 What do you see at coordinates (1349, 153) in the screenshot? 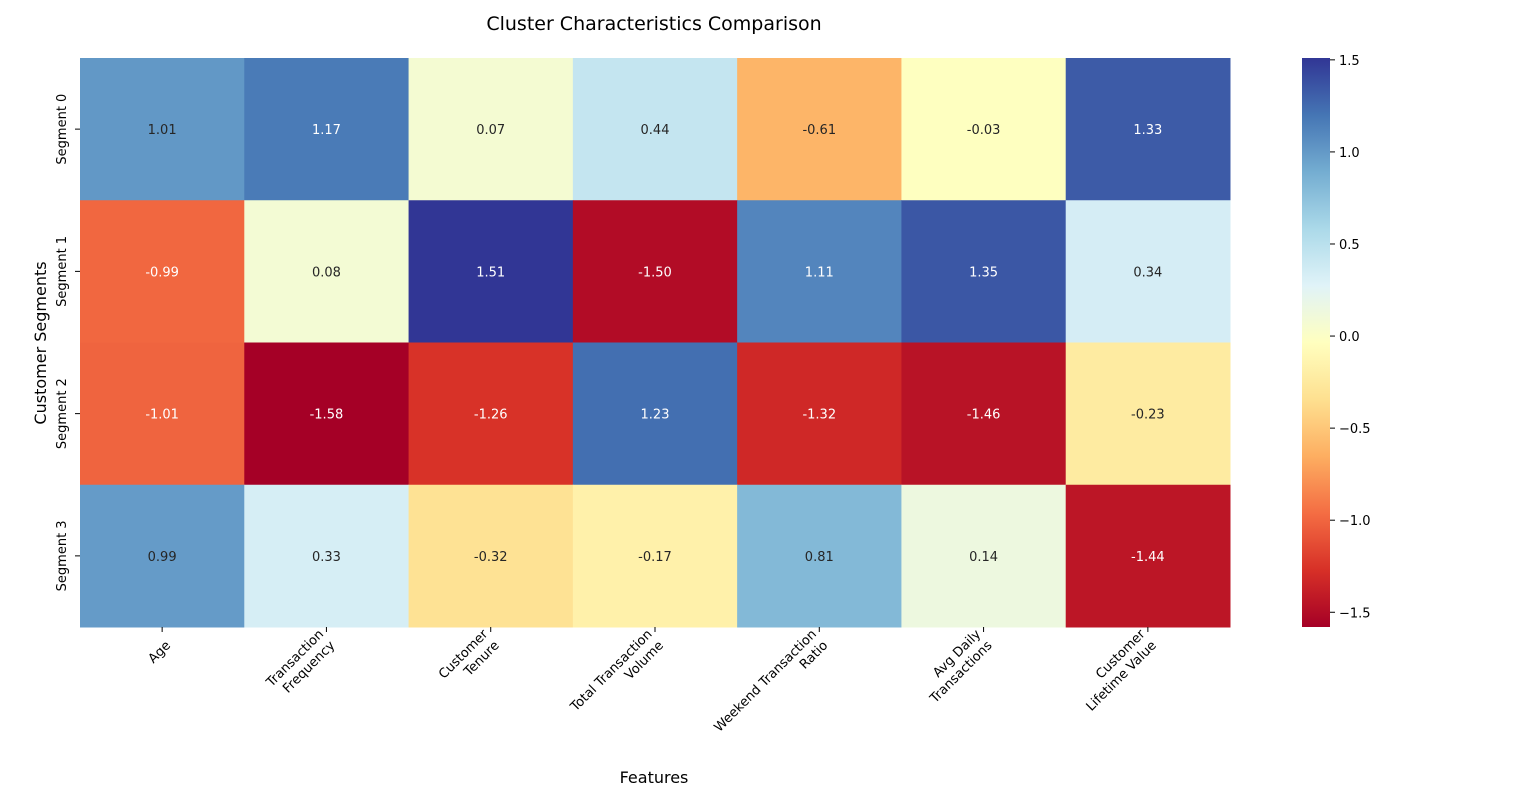
I see `colorbar-tick-label: 1.0` at bounding box center [1349, 153].